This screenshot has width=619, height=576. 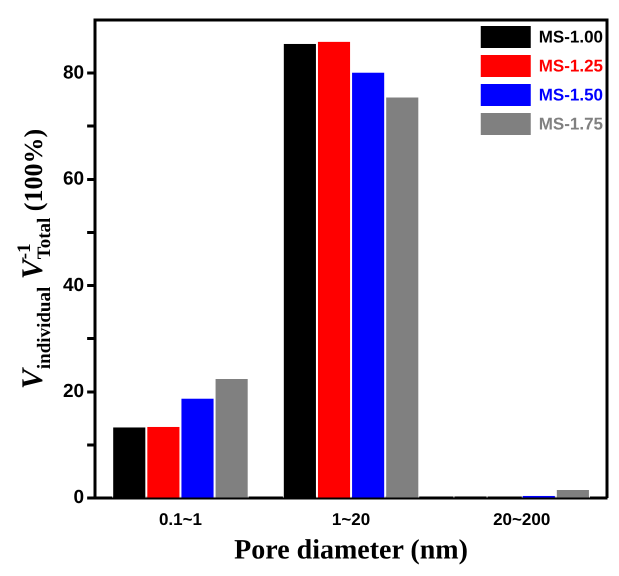 What do you see at coordinates (570, 66) in the screenshot?
I see `legend-label: MS-1.25` at bounding box center [570, 66].